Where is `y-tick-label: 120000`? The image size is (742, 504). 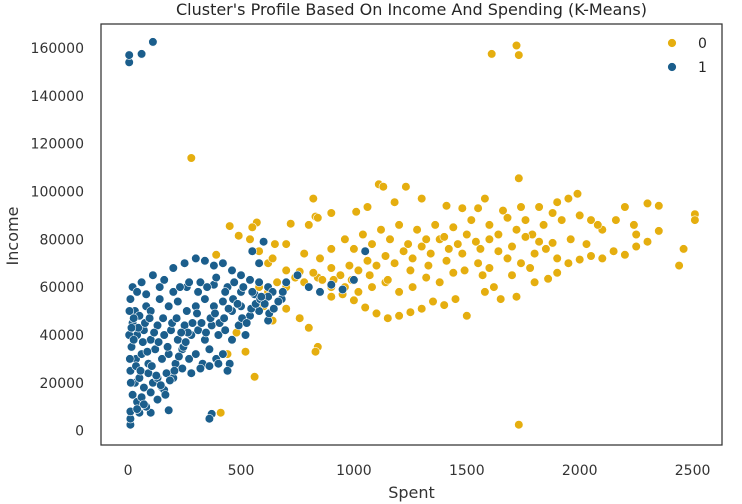
y-tick-label: 120000 is located at coordinates (57, 145).